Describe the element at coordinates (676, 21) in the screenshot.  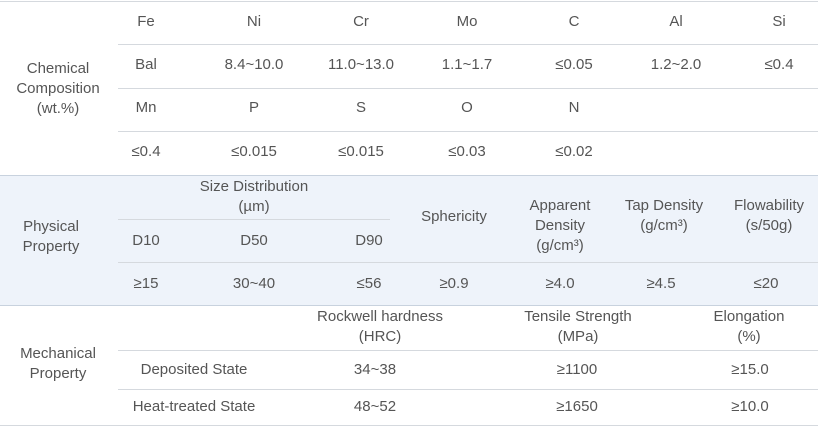
I see `cell: Al` at that location.